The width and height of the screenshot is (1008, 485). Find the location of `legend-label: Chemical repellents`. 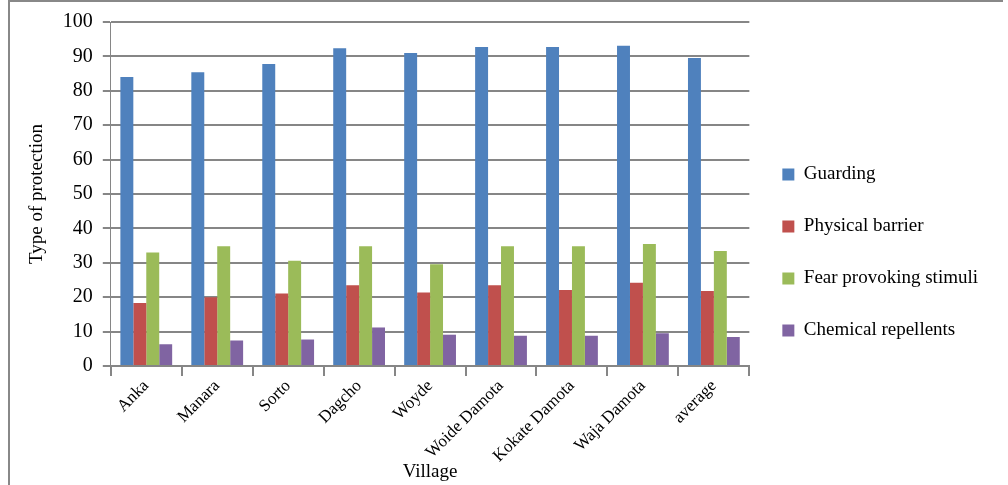

legend-label: Chemical repellents is located at coordinates (879, 329).